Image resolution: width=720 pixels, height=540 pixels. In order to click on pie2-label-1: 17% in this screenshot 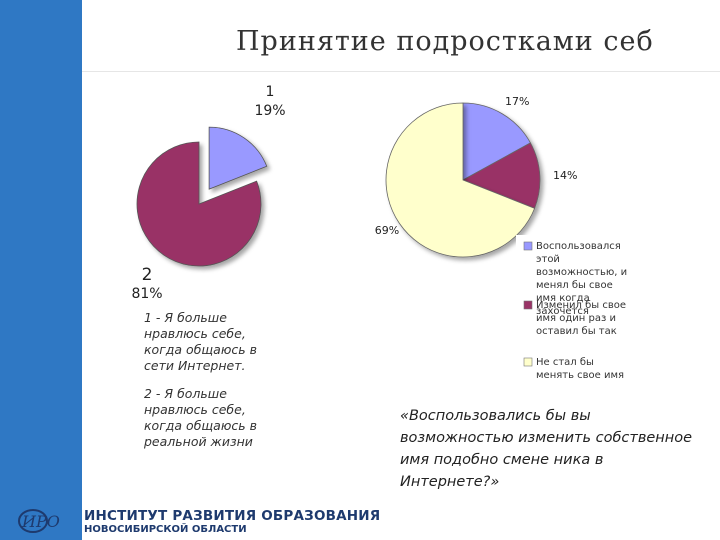, I will do `click(517, 101)`.